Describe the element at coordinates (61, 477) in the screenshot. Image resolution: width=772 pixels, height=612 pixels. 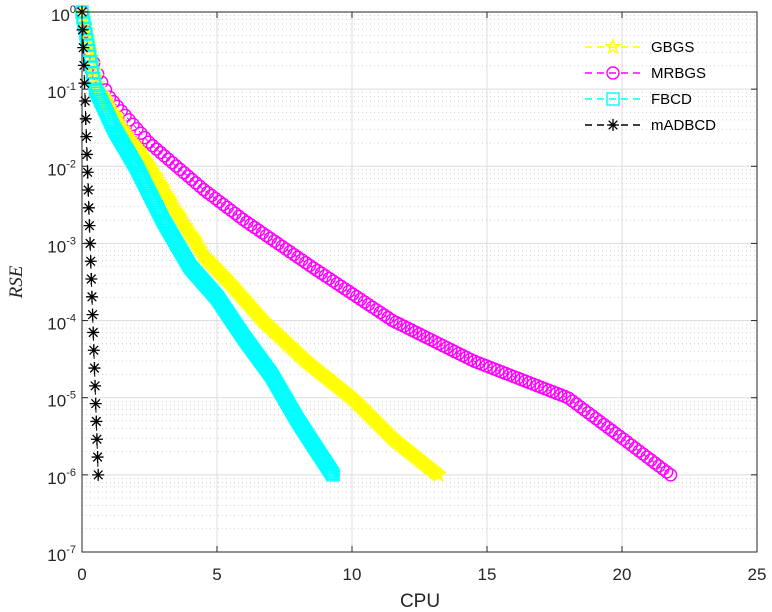
I see `y-tick-label: 10⁻⁶` at that location.